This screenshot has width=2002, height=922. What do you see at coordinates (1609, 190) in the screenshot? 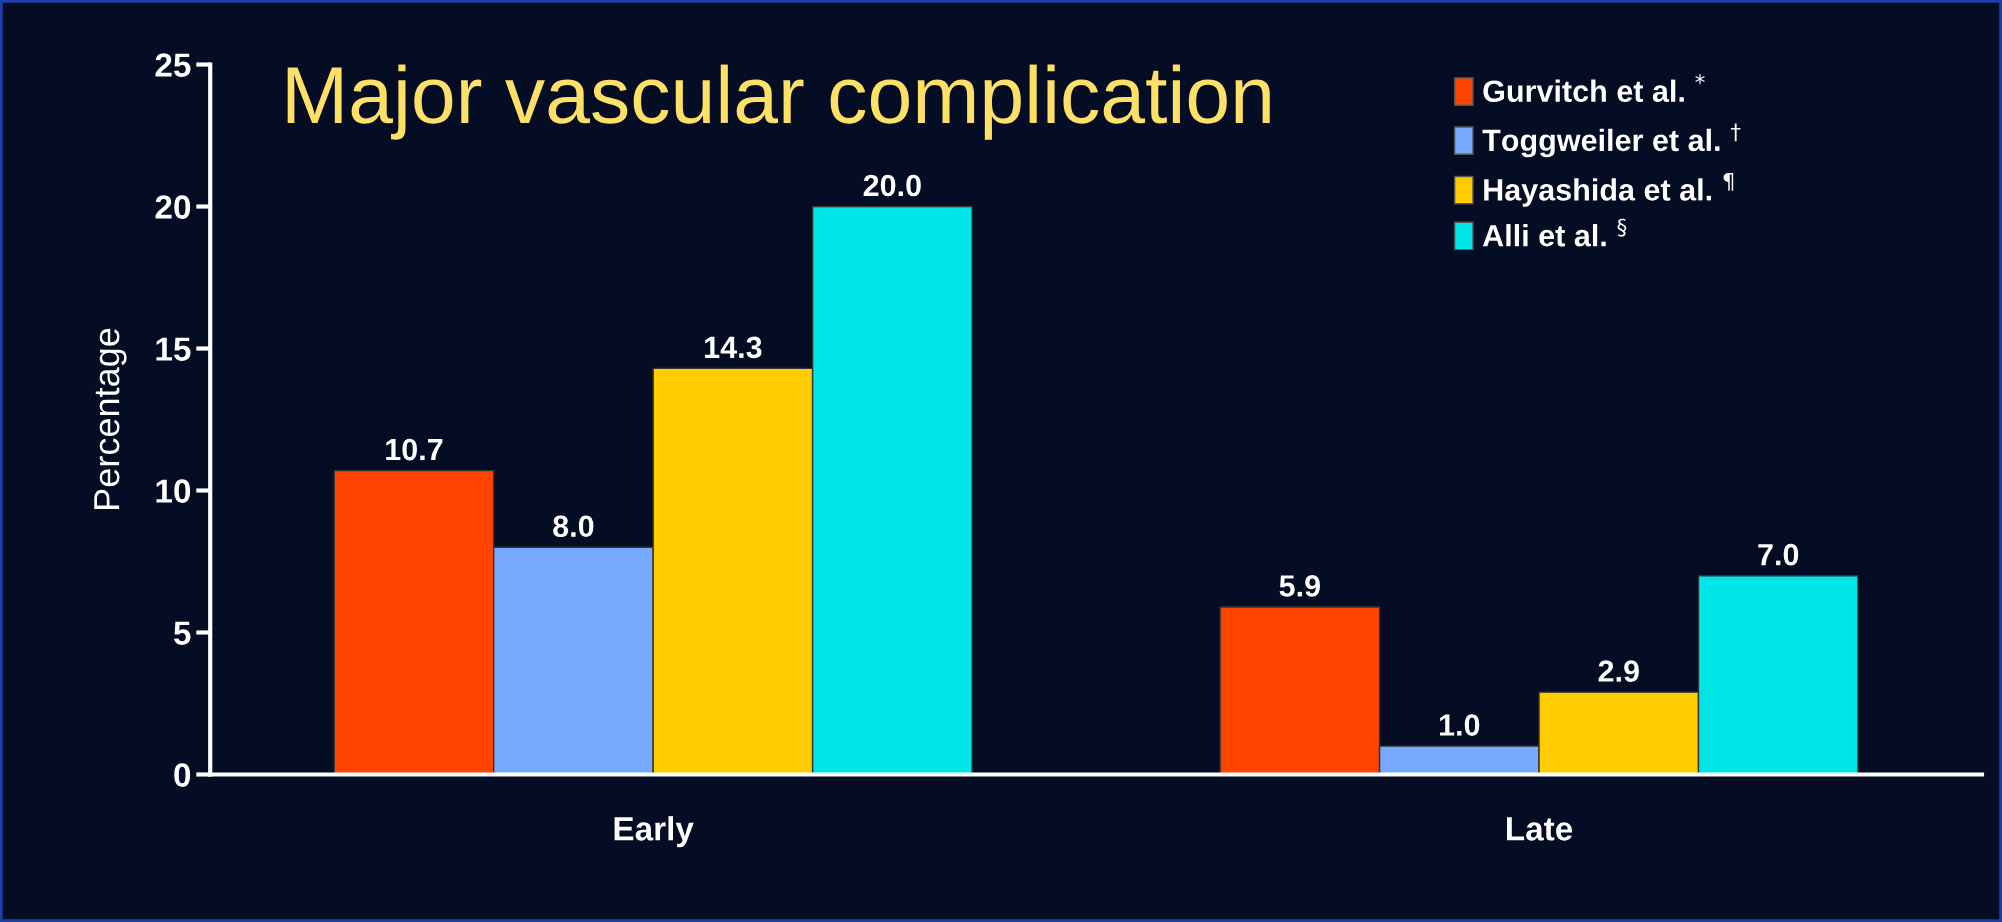
I see `legend-label: Hayashida et al. $^{¶}$` at bounding box center [1609, 190].